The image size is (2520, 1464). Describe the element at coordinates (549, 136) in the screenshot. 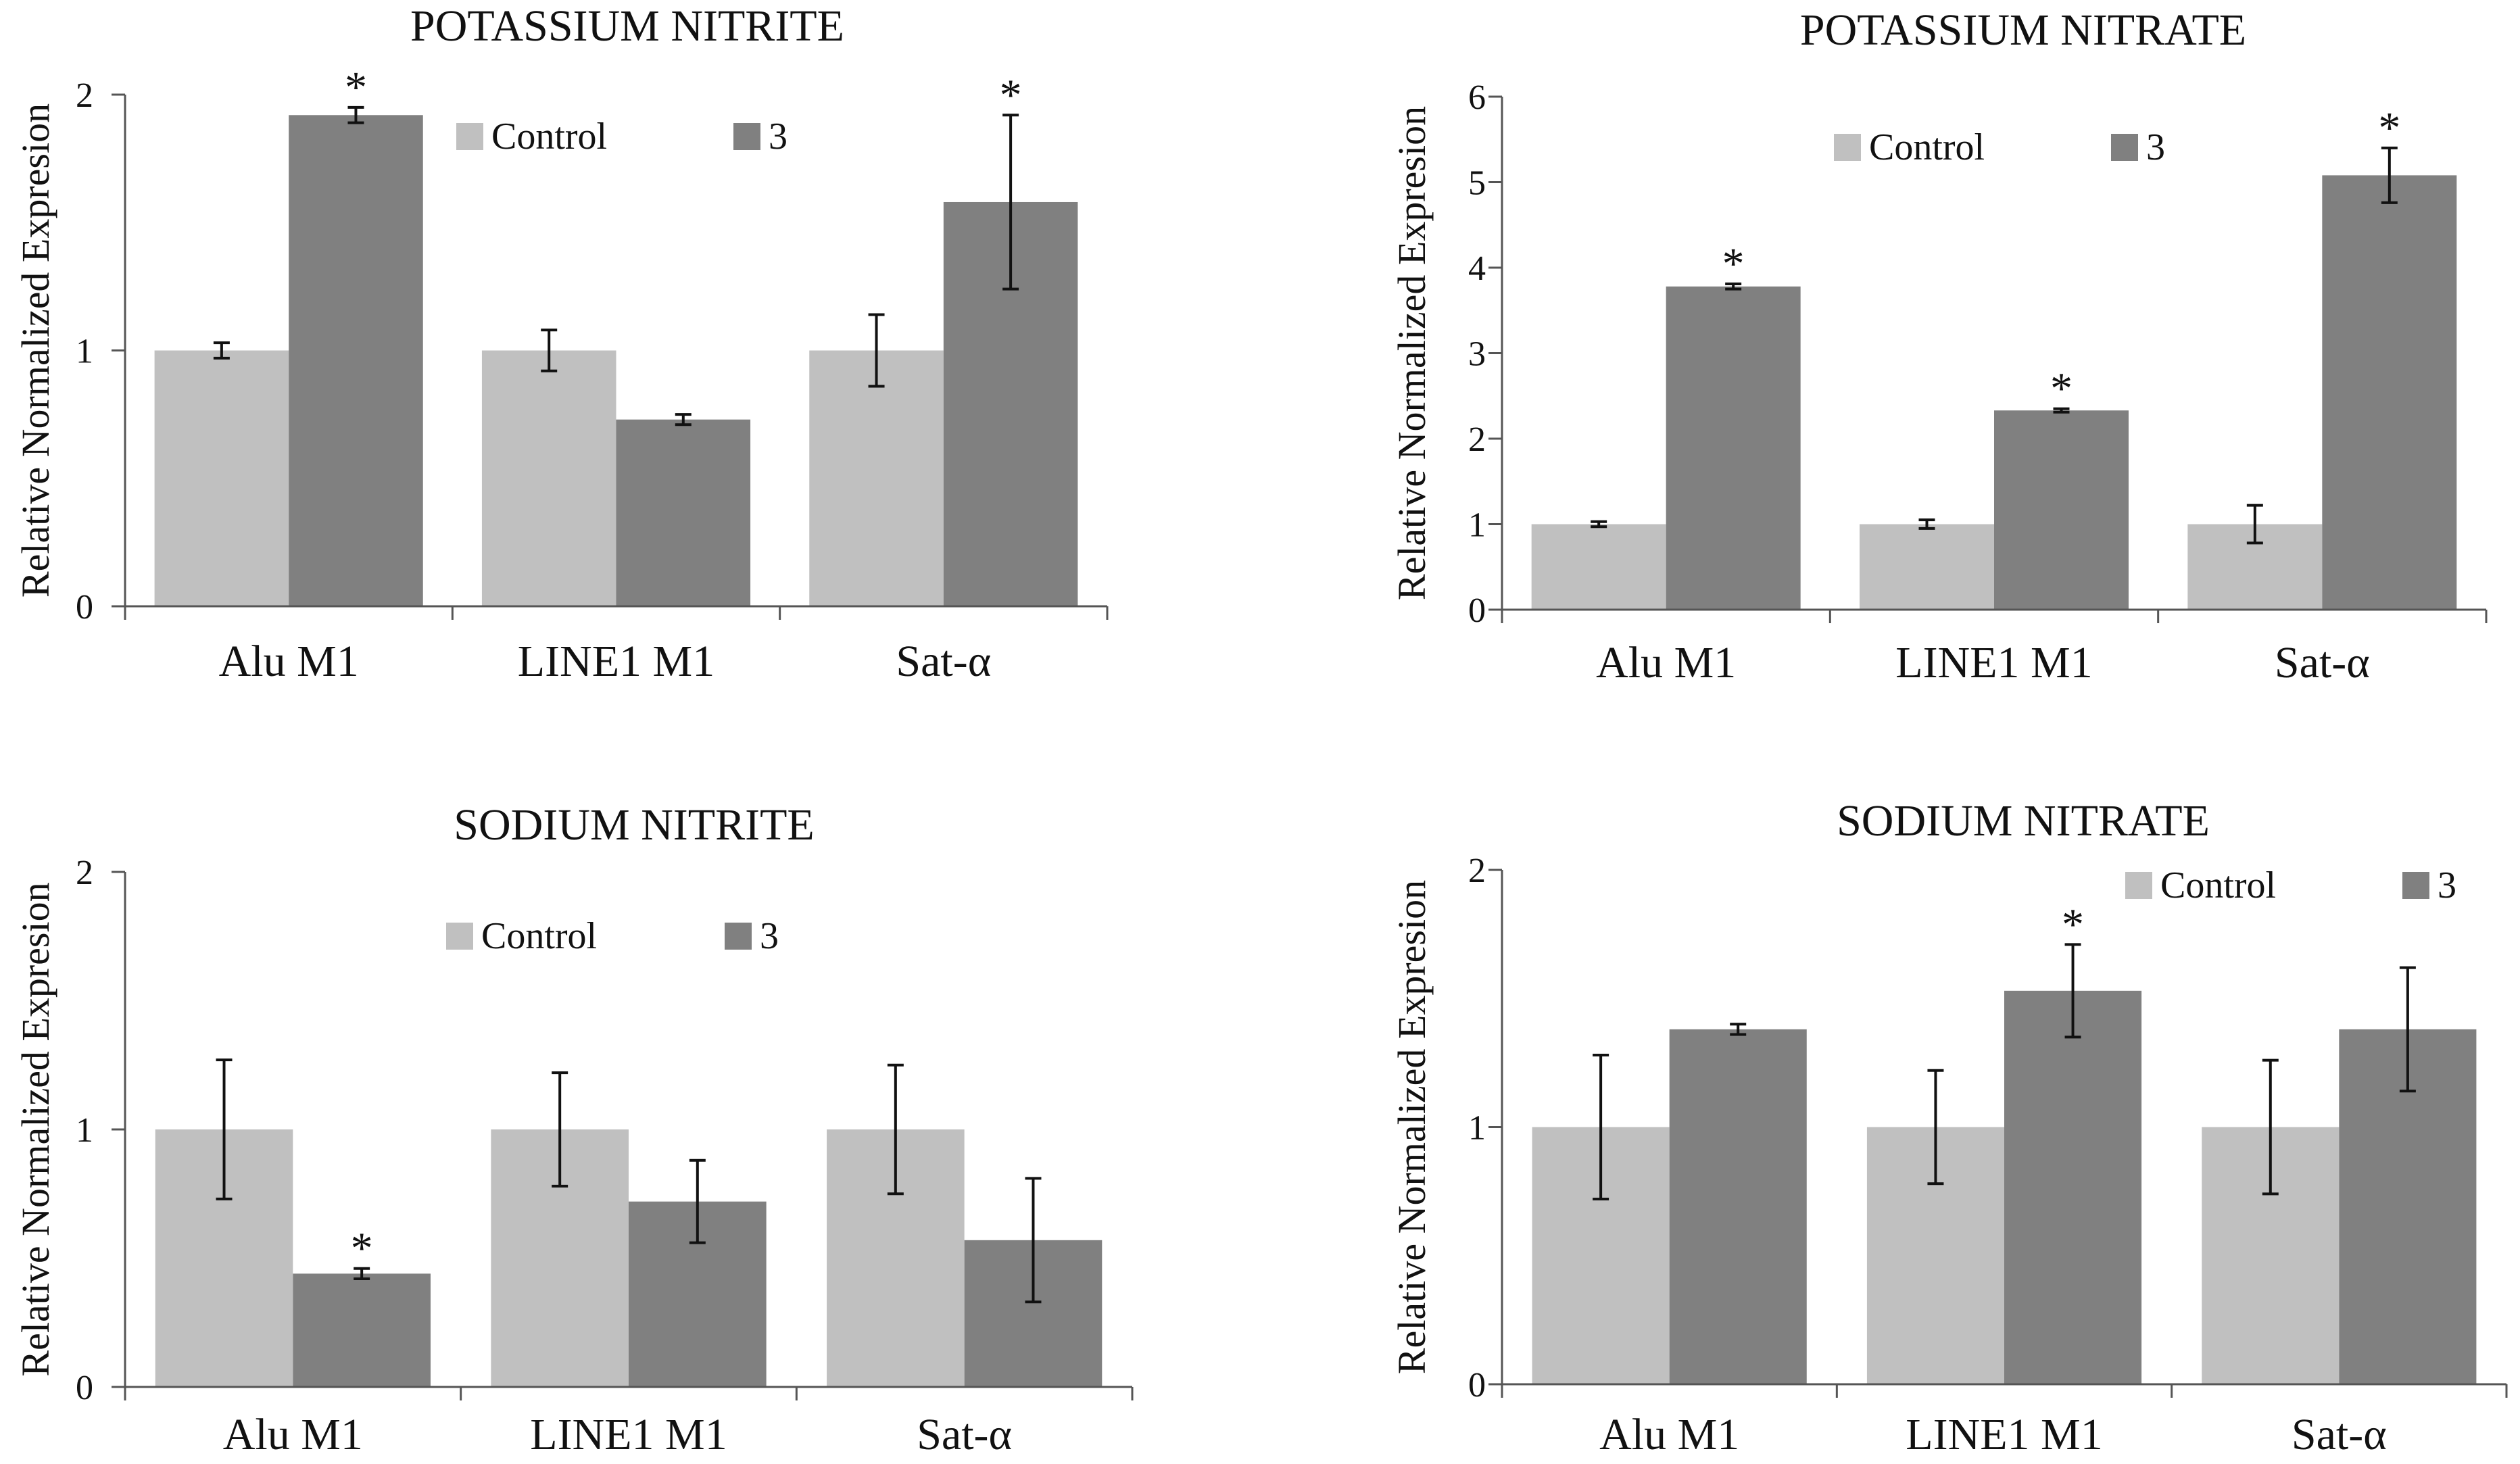

I see `chart-1-legend-label-control: Control` at that location.